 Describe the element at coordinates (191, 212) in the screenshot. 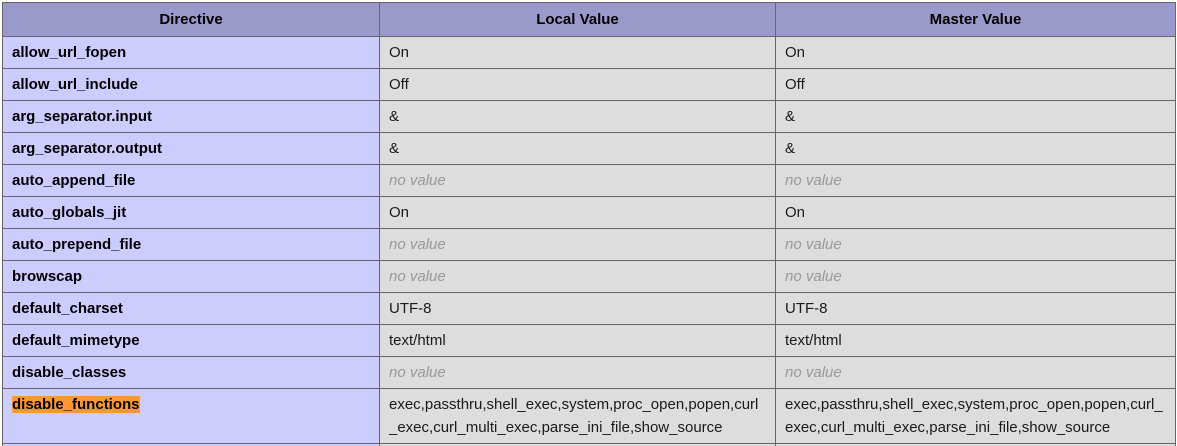

I see `directive-cell: auto_globals_jit` at that location.